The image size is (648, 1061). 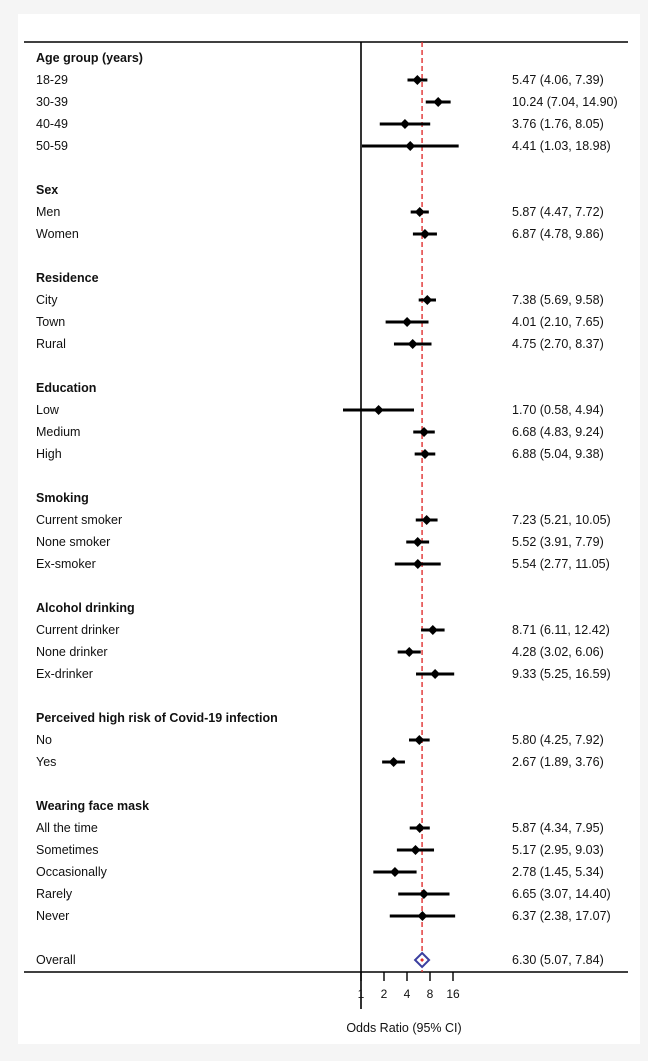 What do you see at coordinates (361, 994) in the screenshot?
I see `x-tick-label: 1` at bounding box center [361, 994].